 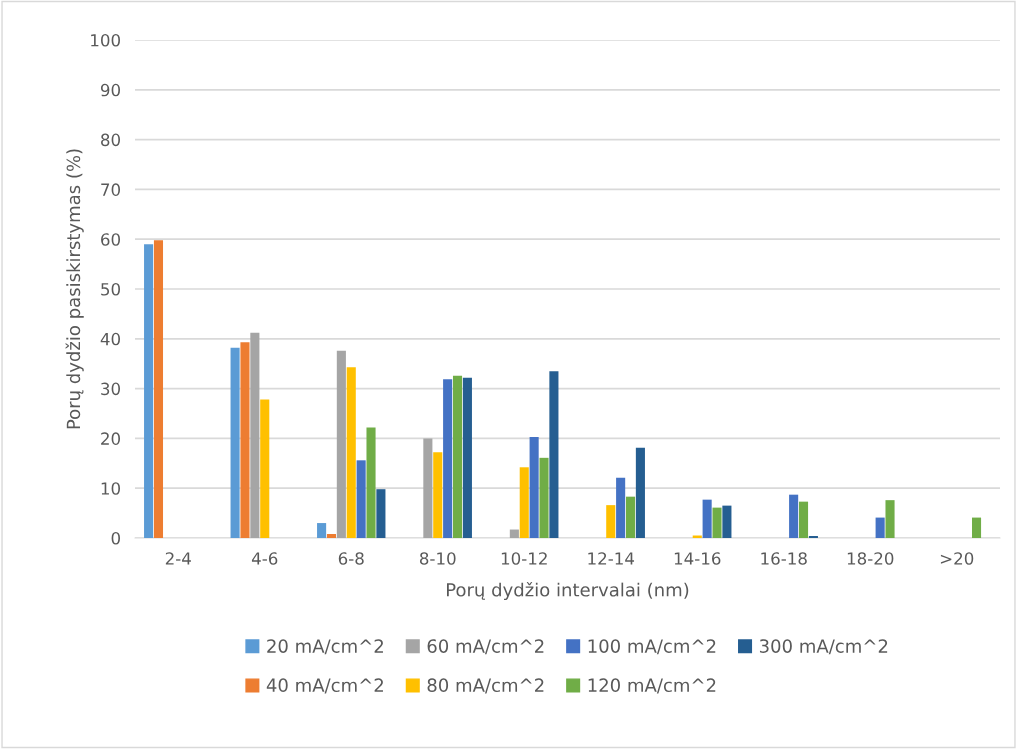 I want to click on x-tick-label: >20, so click(x=957, y=558).